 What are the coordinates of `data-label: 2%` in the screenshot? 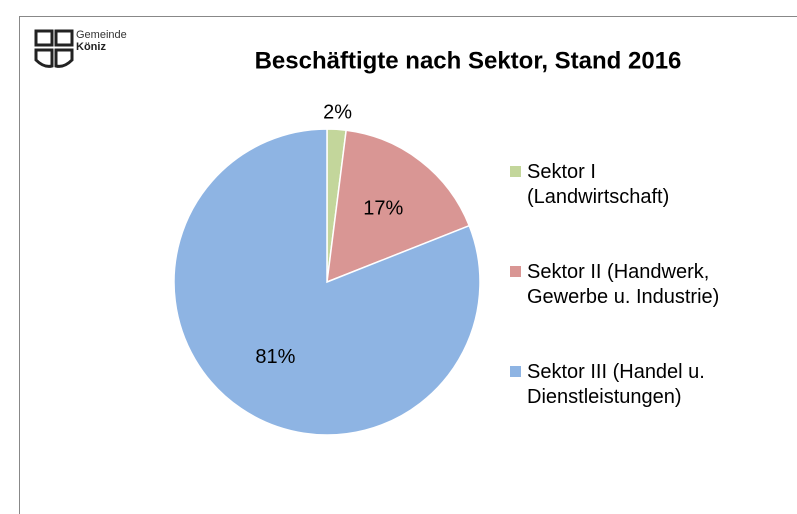 It's located at (337, 113).